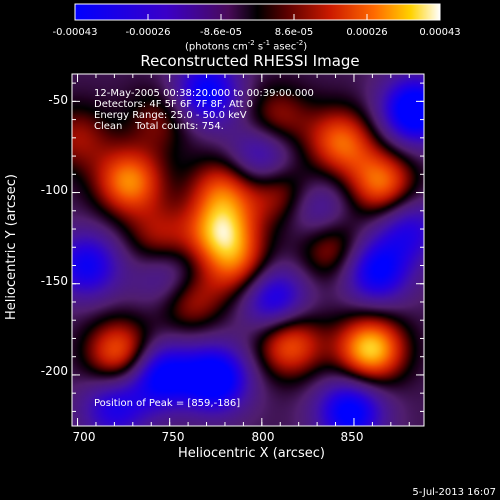 The height and width of the screenshot is (500, 500). What do you see at coordinates (352, 437) in the screenshot?
I see `x-tick-label: 850` at bounding box center [352, 437].